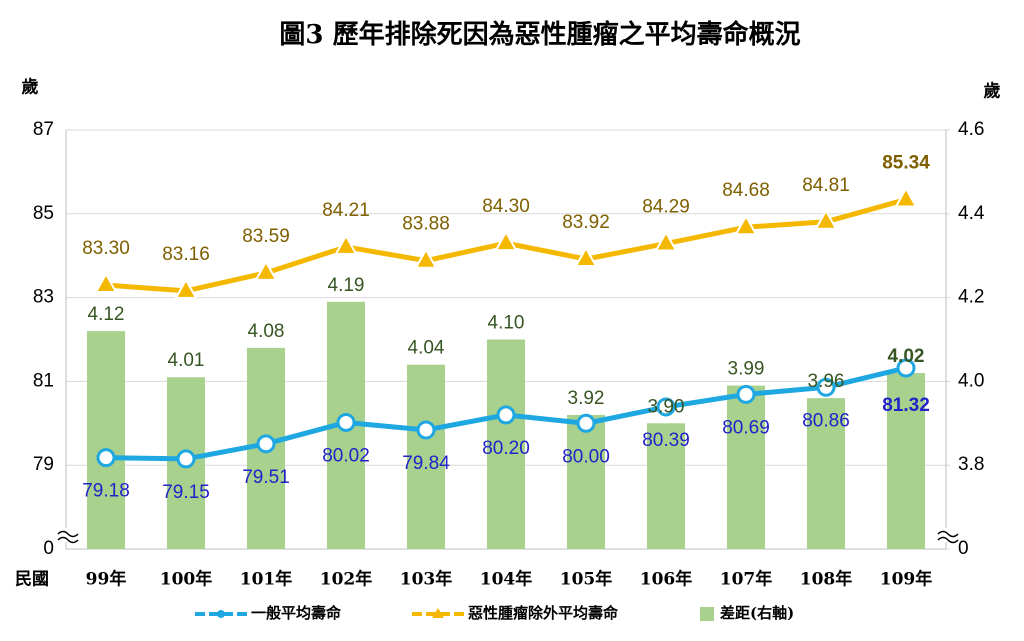  I want to click on x-tick-label: 100年, so click(186, 579).